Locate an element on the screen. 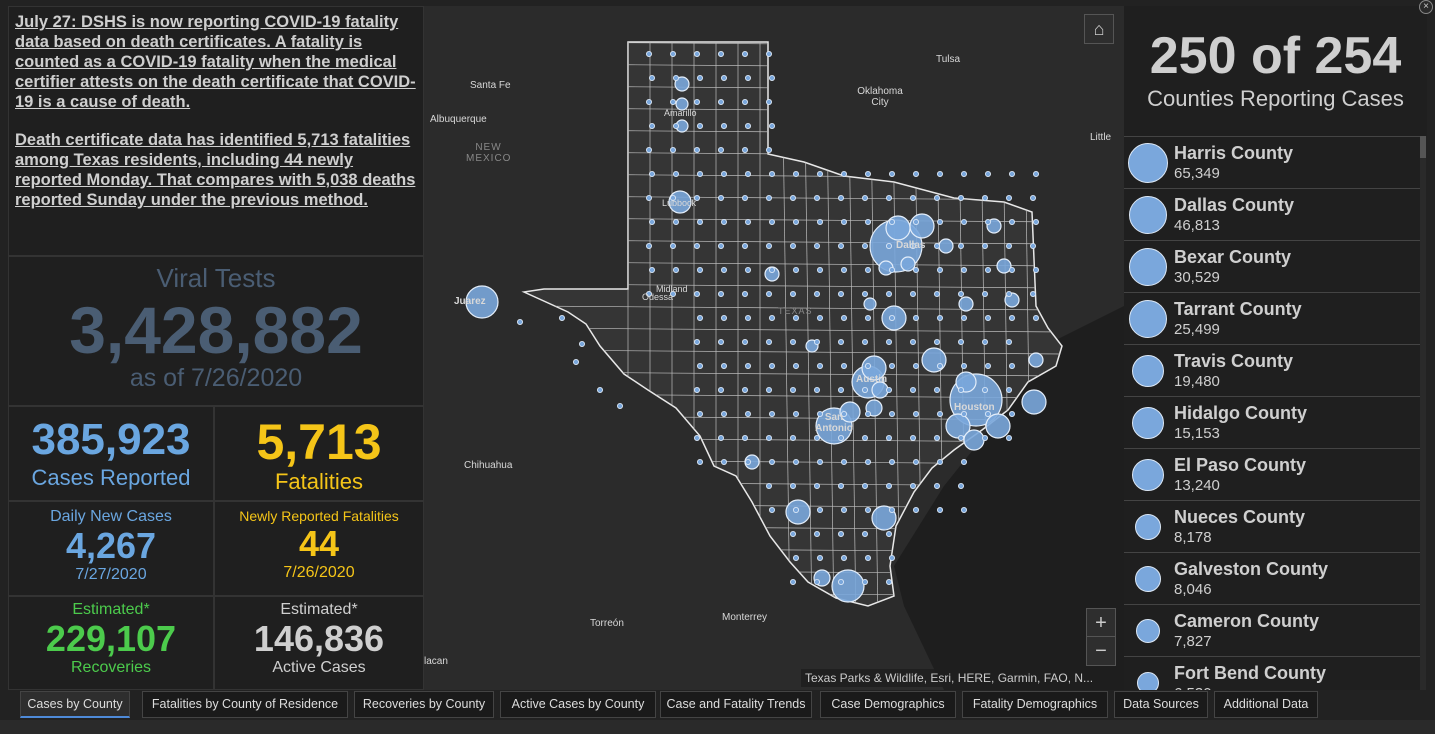  tab-data-sources: Data Sources is located at coordinates (1161, 704).